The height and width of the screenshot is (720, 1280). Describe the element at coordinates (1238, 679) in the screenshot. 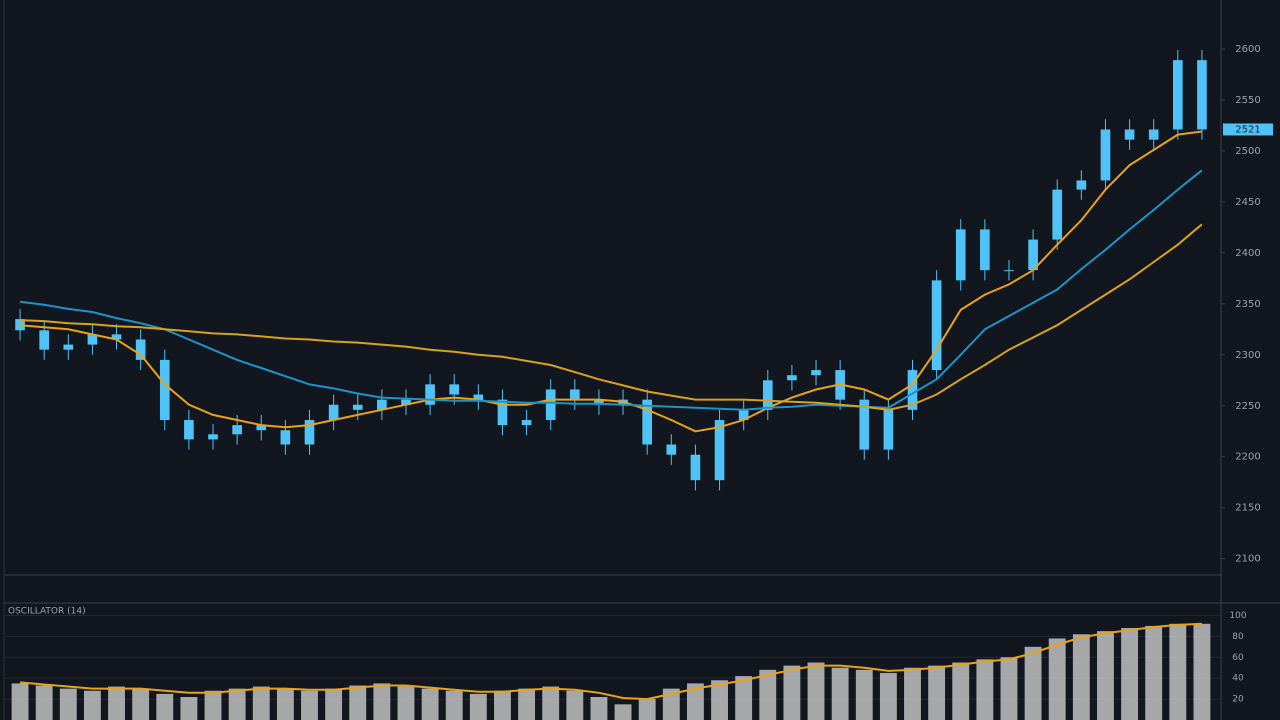

I see `y-tick-label: 40` at that location.